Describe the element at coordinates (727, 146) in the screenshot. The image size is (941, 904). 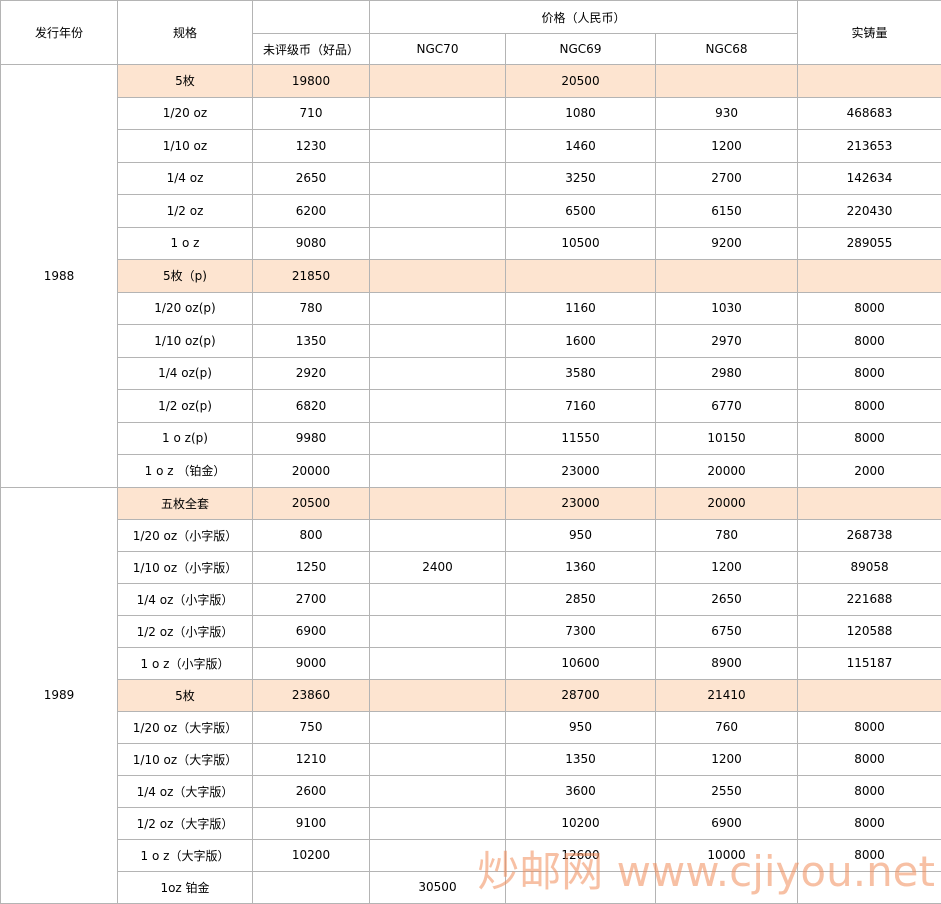
I see `value-cell: 1200` at that location.